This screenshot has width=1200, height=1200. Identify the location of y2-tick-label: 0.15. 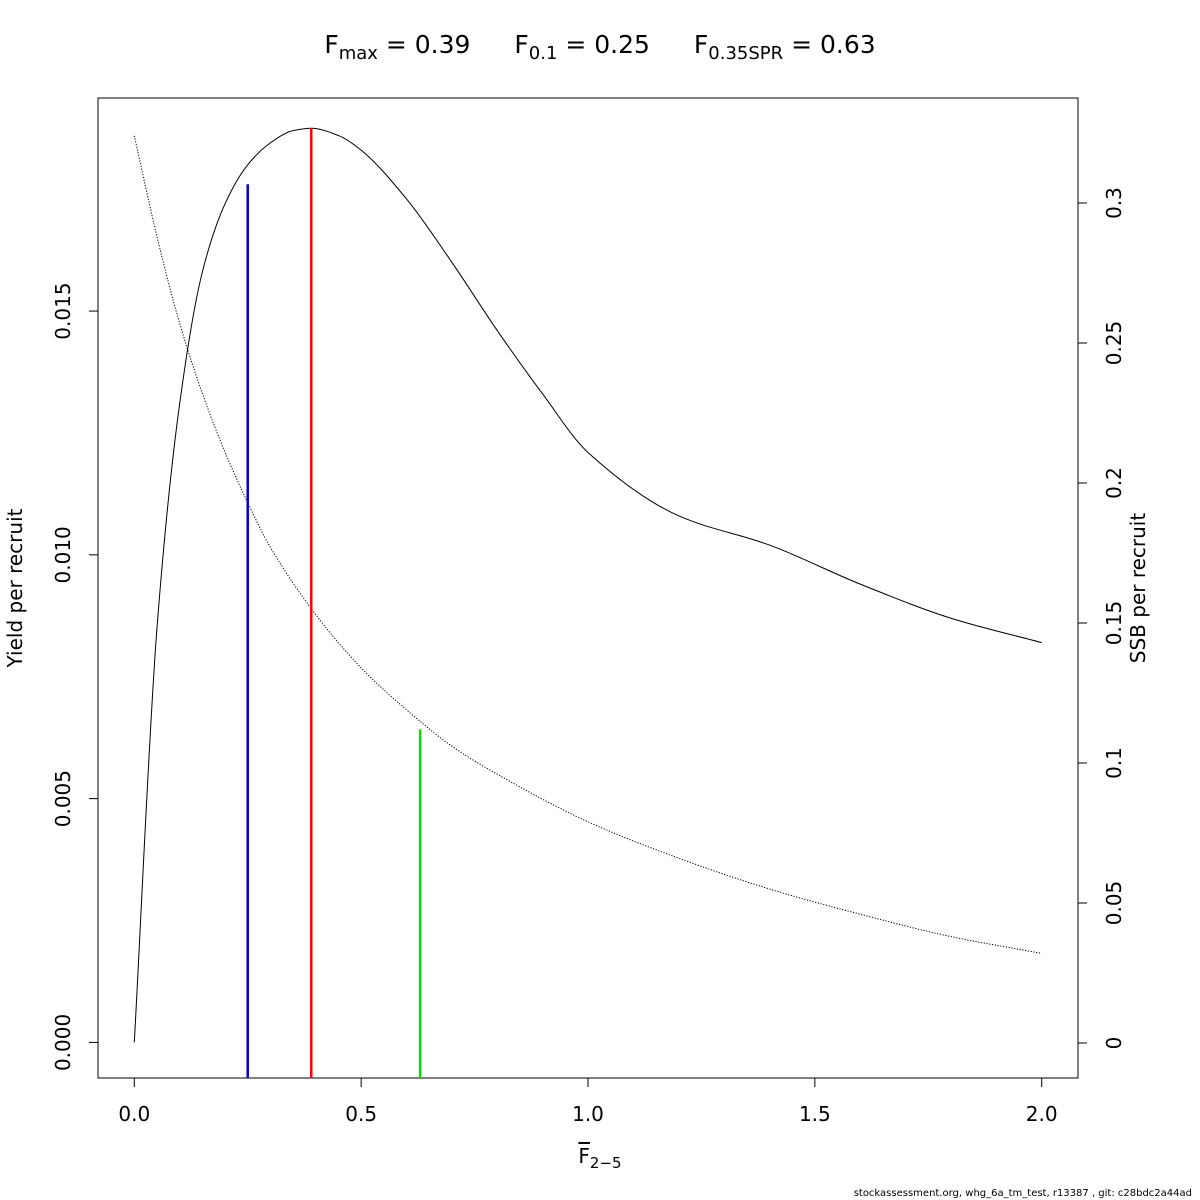
(1114, 623).